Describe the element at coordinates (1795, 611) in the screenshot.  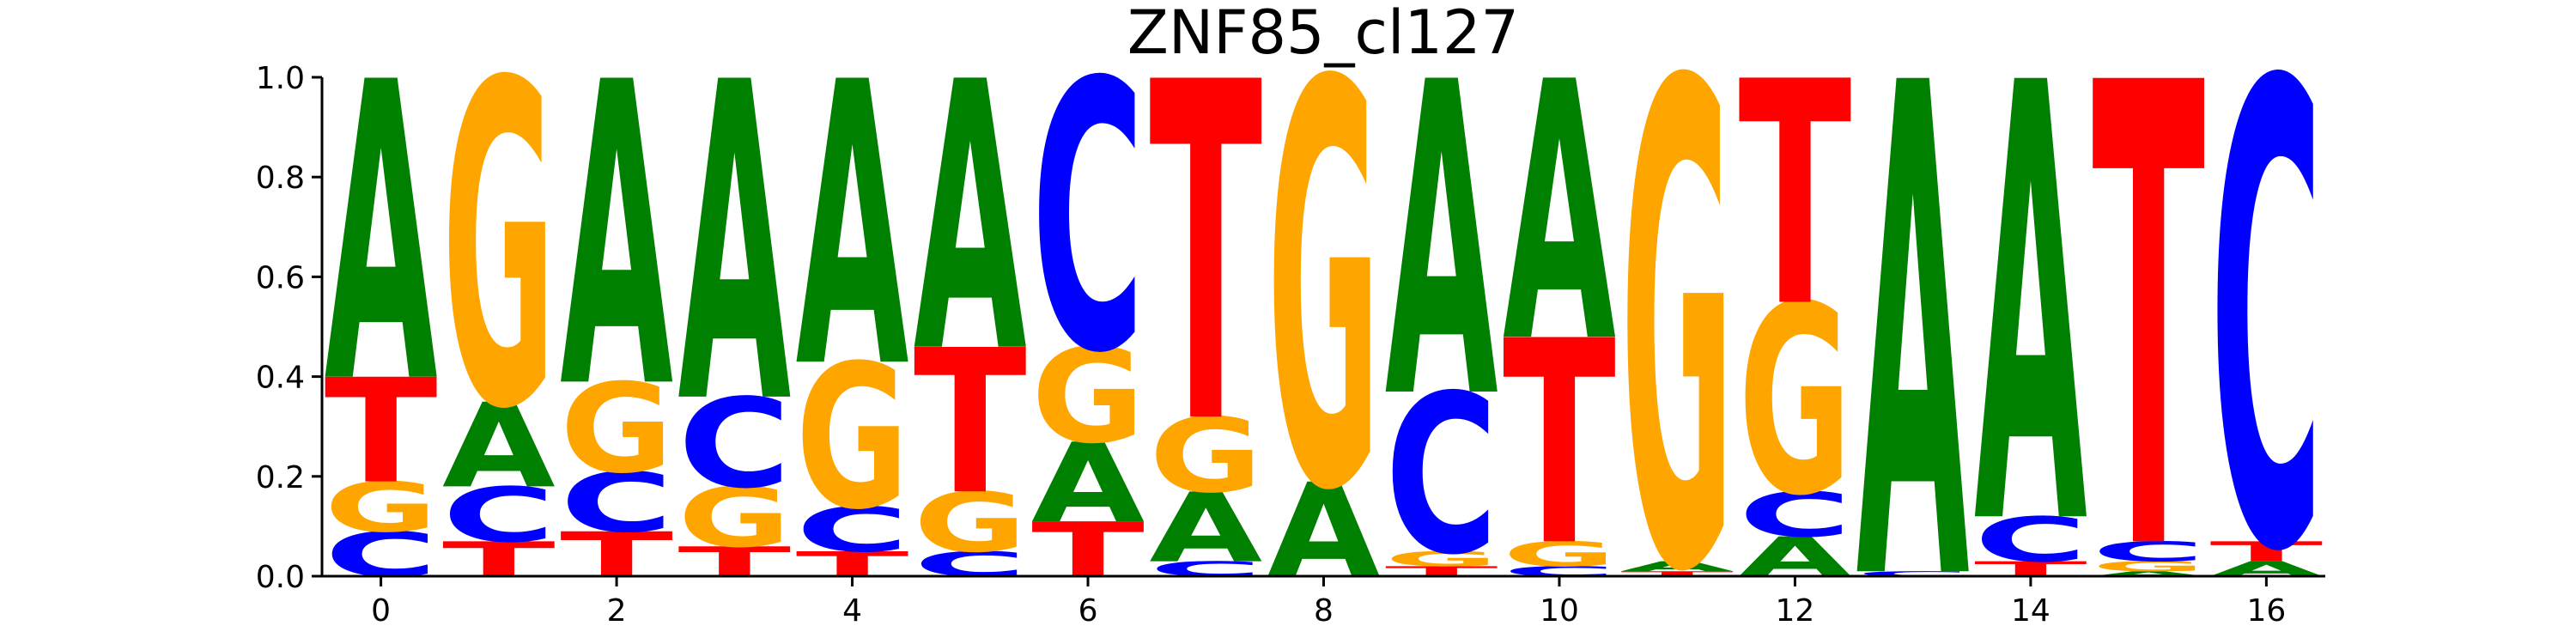
I see `x-tick-label: 12` at that location.